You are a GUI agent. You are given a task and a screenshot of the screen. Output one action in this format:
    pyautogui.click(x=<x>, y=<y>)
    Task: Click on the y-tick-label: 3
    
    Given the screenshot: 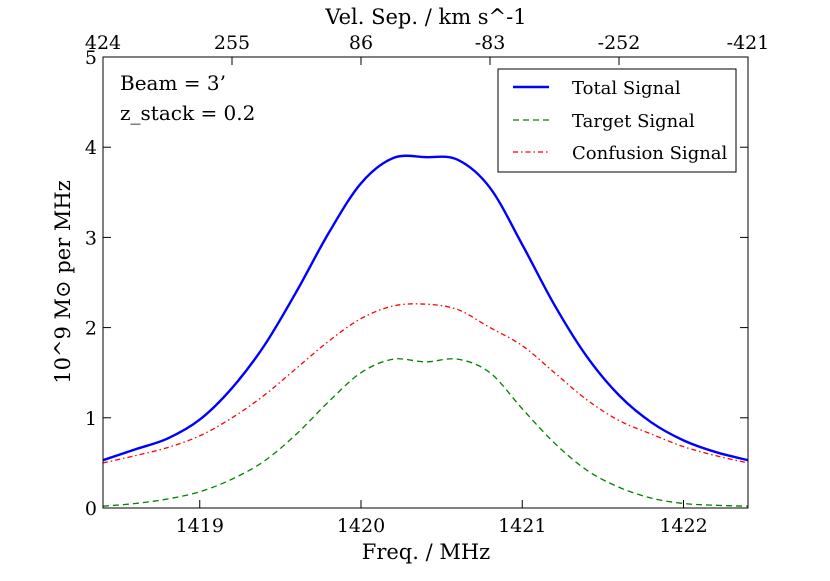 What is the action you would take?
    pyautogui.click(x=91, y=238)
    